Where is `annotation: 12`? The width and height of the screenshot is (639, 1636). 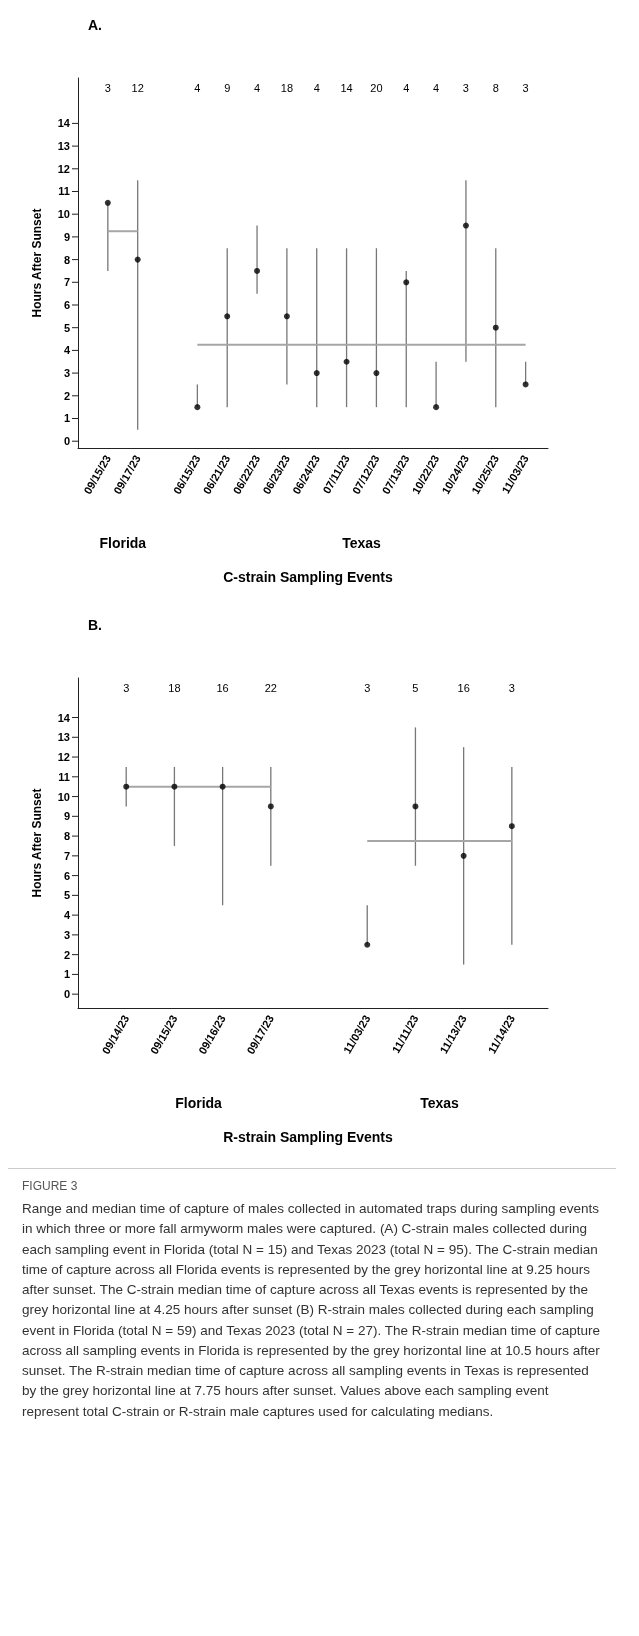 annotation: 12 is located at coordinates (137, 88).